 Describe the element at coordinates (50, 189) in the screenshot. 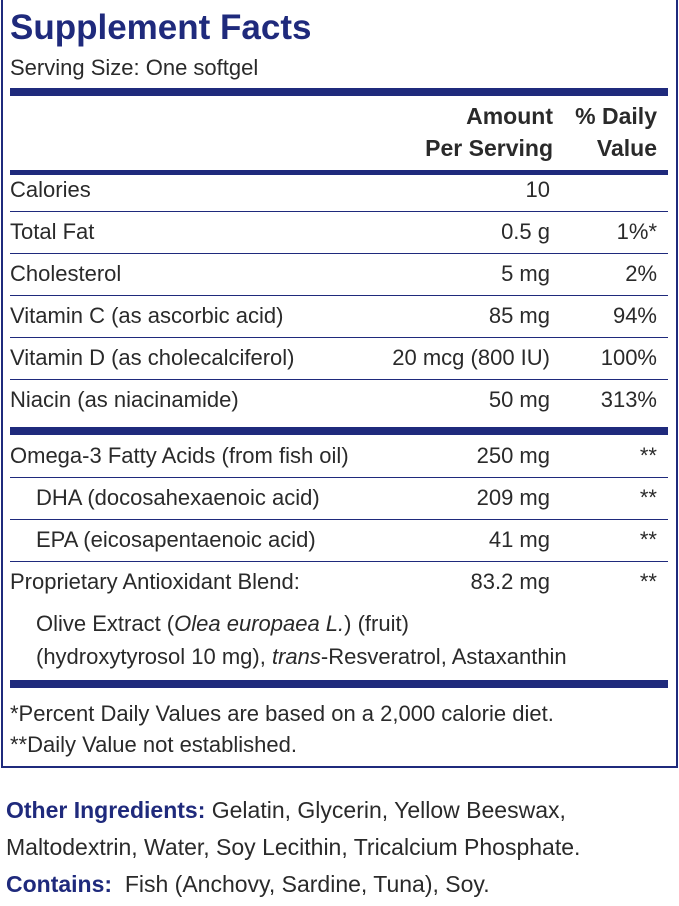

I see `row-name: Calories` at that location.